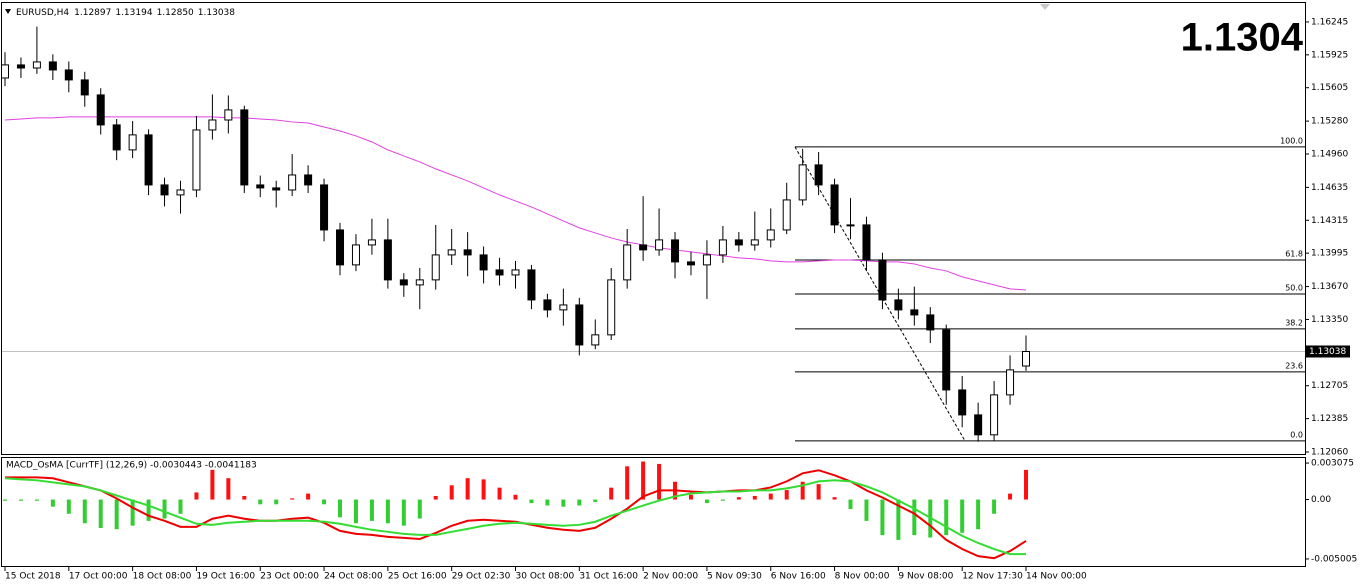  I want to click on header-close: 1.13038, so click(216, 13).